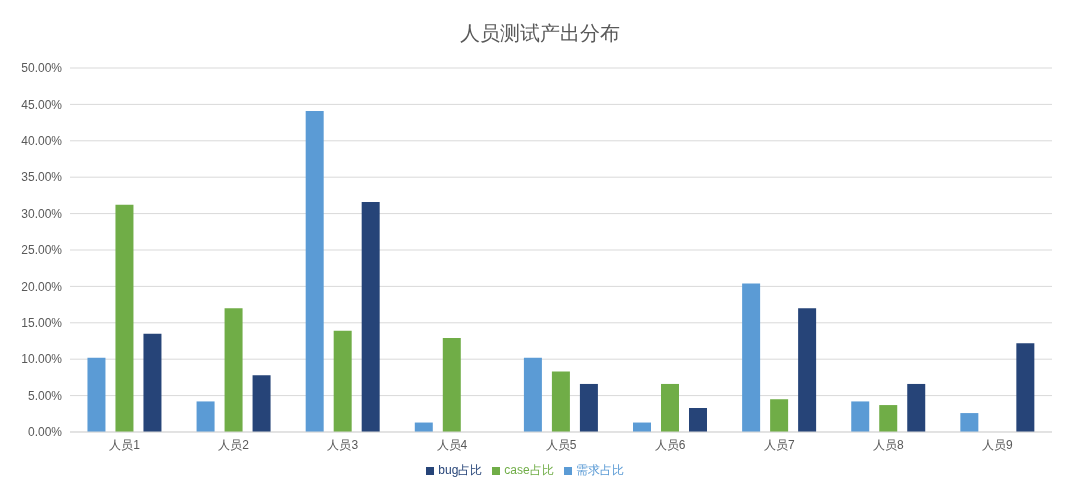  Describe the element at coordinates (343, 444) in the screenshot. I see `x-tick-label: 人员3` at that location.